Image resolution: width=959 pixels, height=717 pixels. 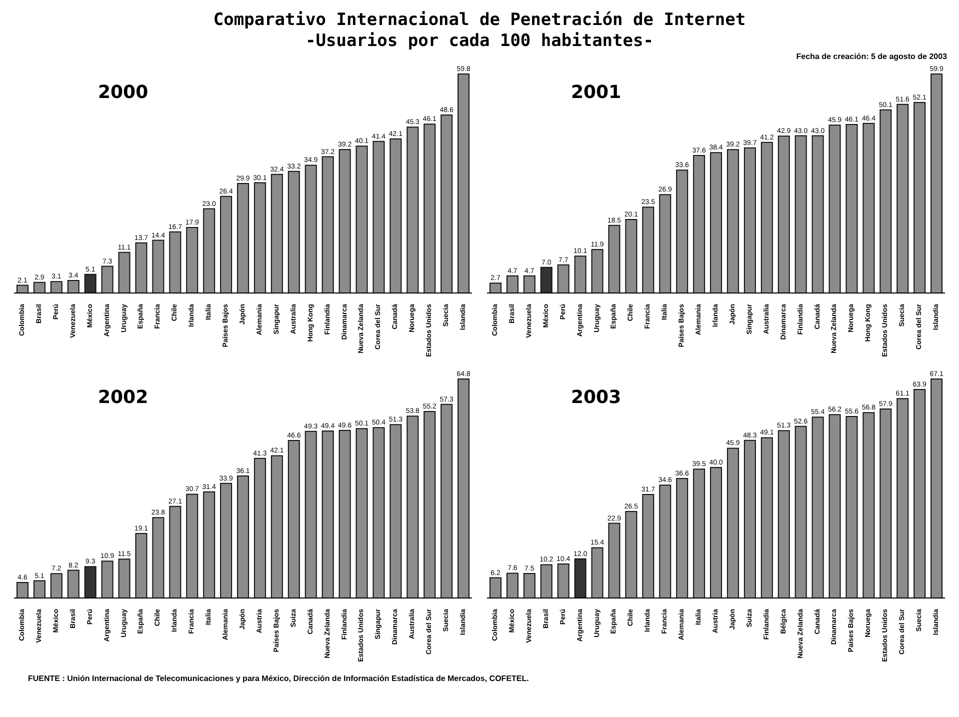 I want to click on text: 2002, so click(x=123, y=397).